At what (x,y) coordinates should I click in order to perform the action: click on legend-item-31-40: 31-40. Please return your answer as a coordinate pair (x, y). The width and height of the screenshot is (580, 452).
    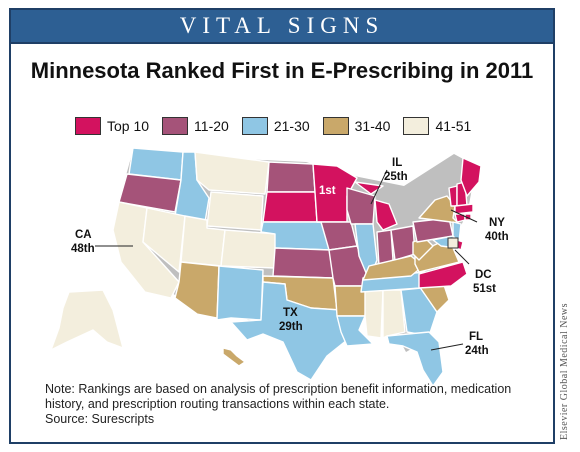
    Looking at the image, I should click on (356, 126).